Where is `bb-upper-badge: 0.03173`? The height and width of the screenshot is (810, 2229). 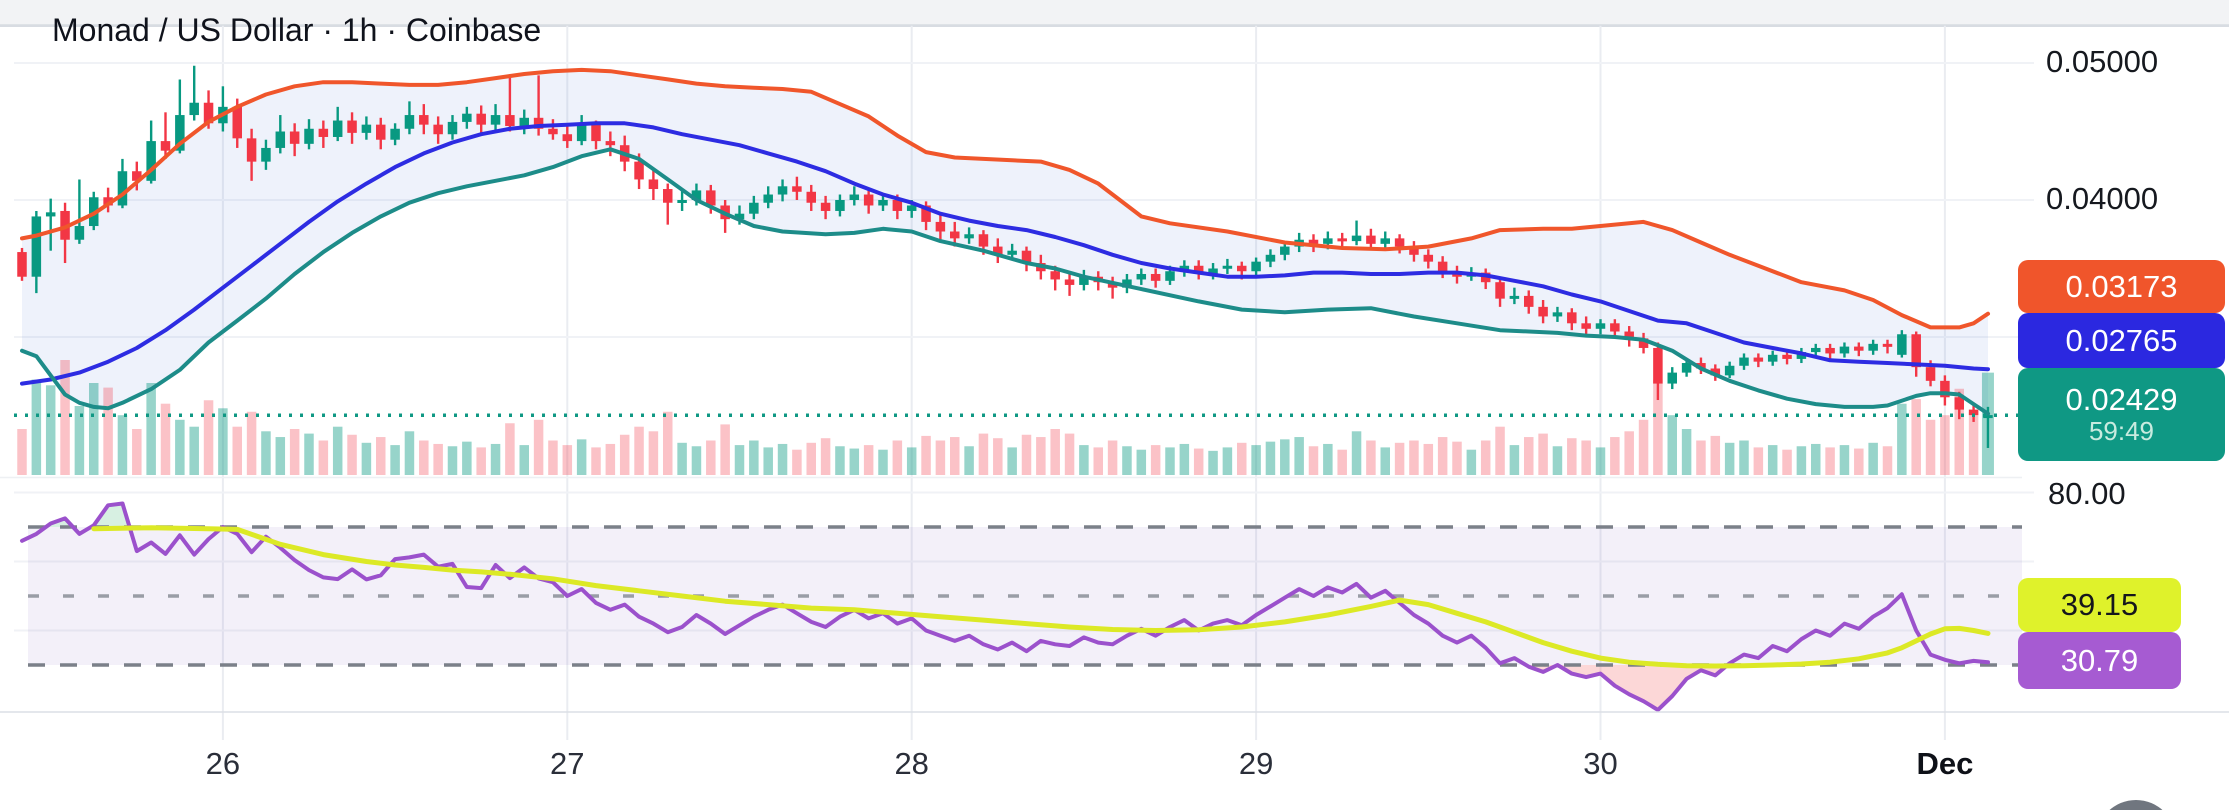
bb-upper-badge: 0.03173 is located at coordinates (2121, 286).